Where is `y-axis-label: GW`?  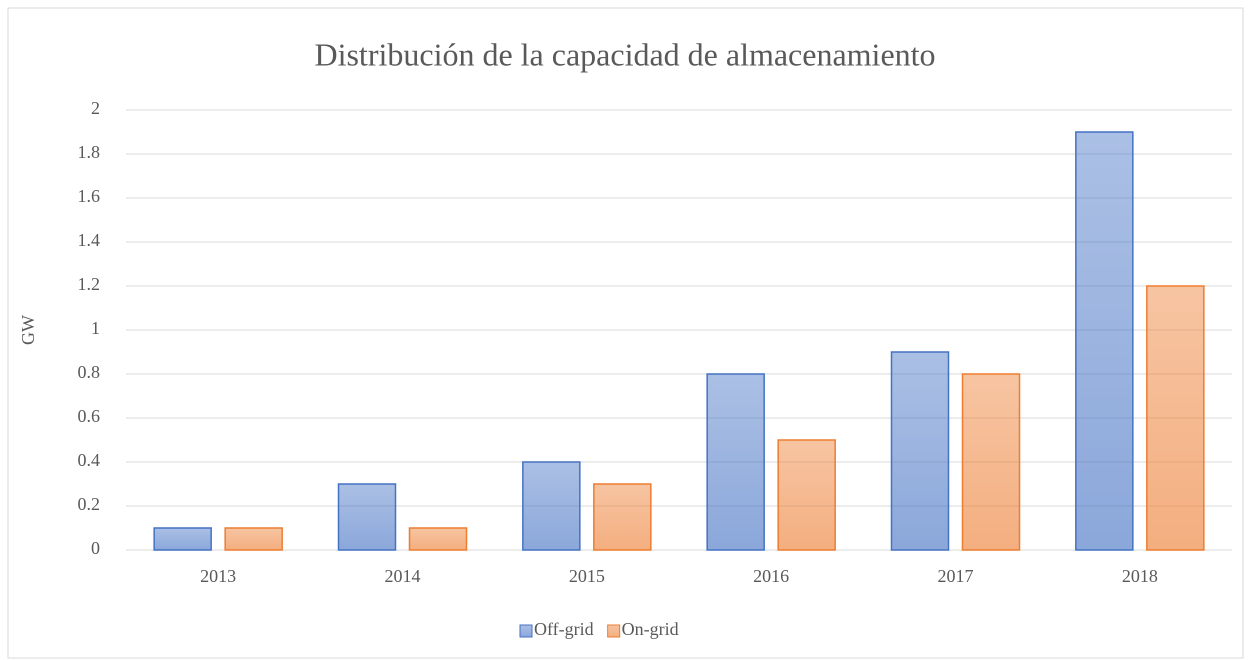 y-axis-label: GW is located at coordinates (28, 330).